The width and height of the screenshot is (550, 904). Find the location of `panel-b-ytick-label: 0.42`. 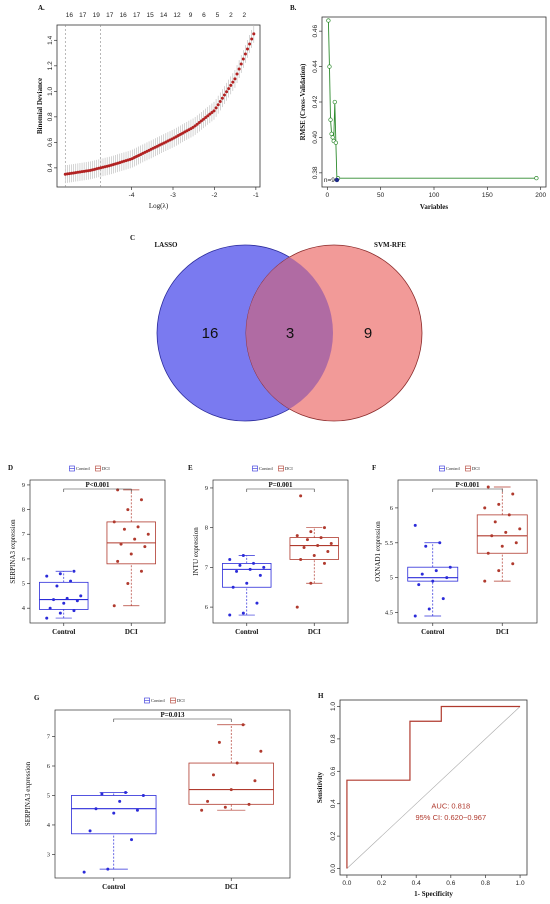

panel-b-ytick-label: 0.42 is located at coordinates (315, 101).